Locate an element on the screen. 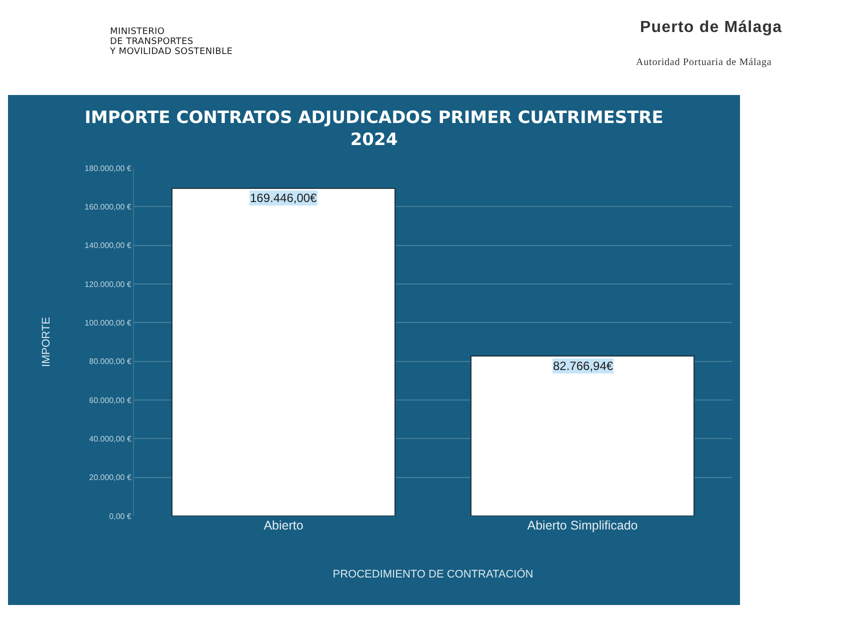  text: Puerto de Málaga is located at coordinates (711, 28).